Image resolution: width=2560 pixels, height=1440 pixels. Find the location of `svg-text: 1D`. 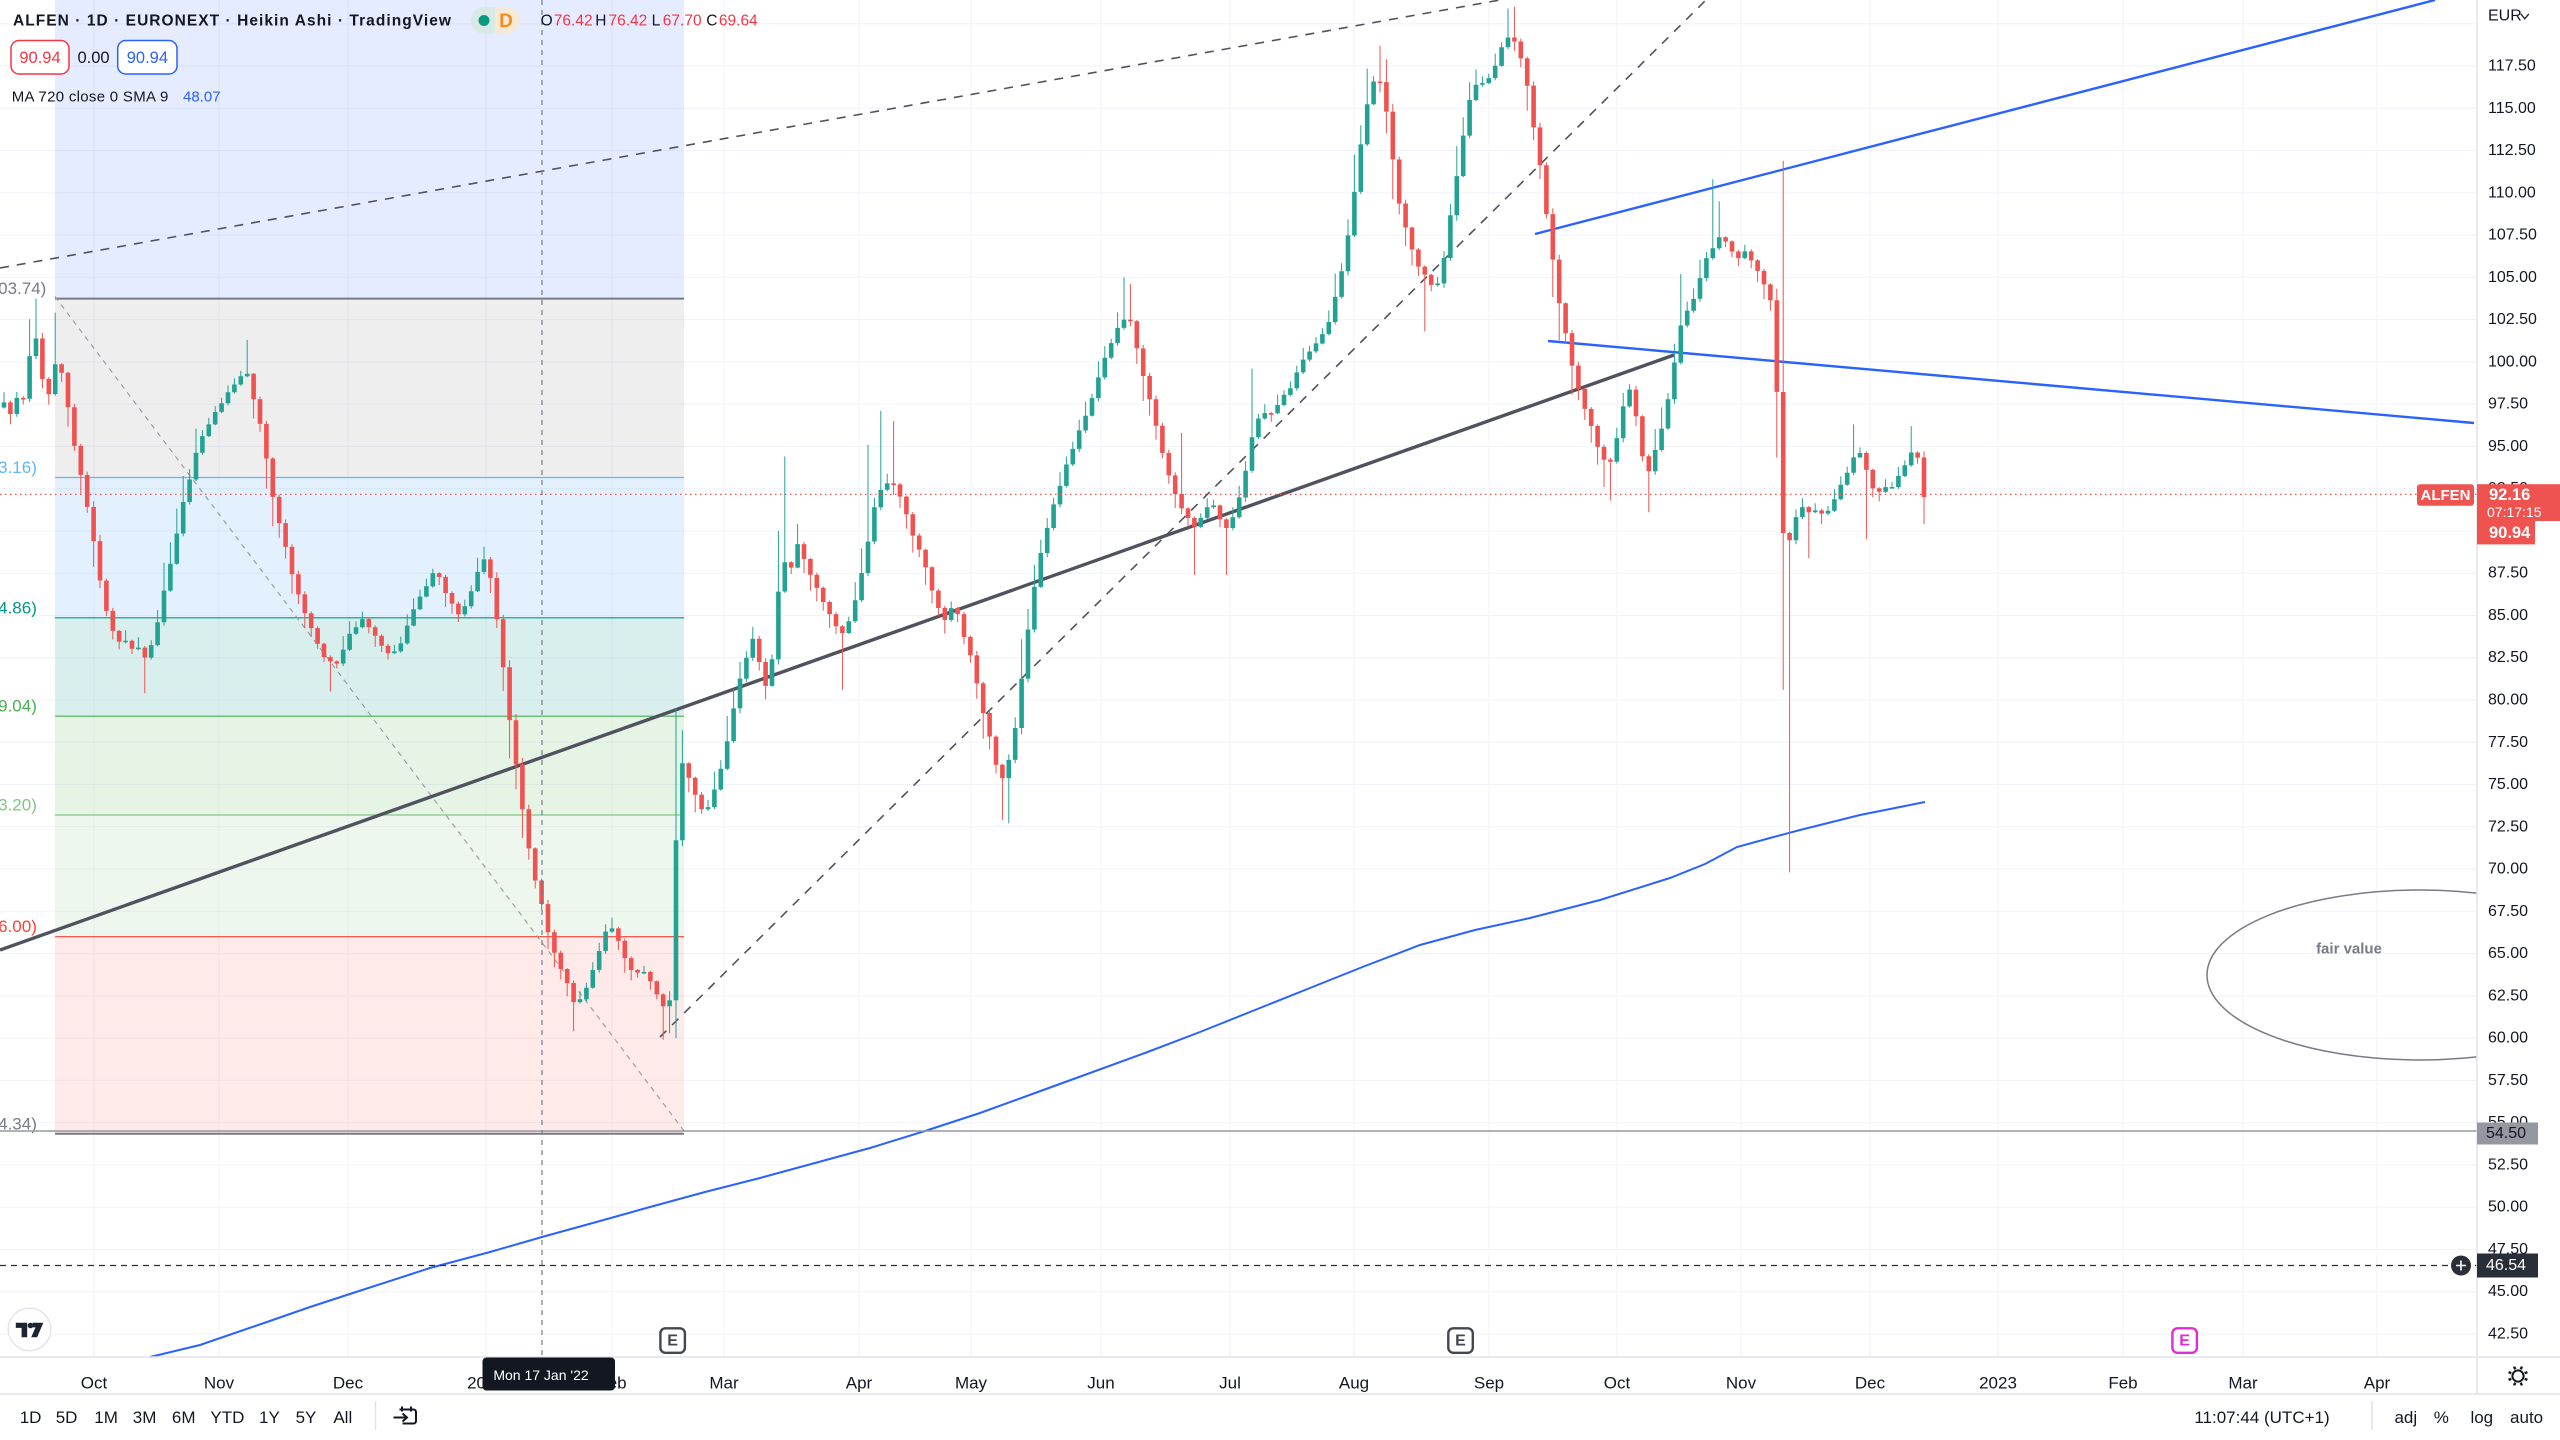

svg-text: 1D is located at coordinates (31, 1417).